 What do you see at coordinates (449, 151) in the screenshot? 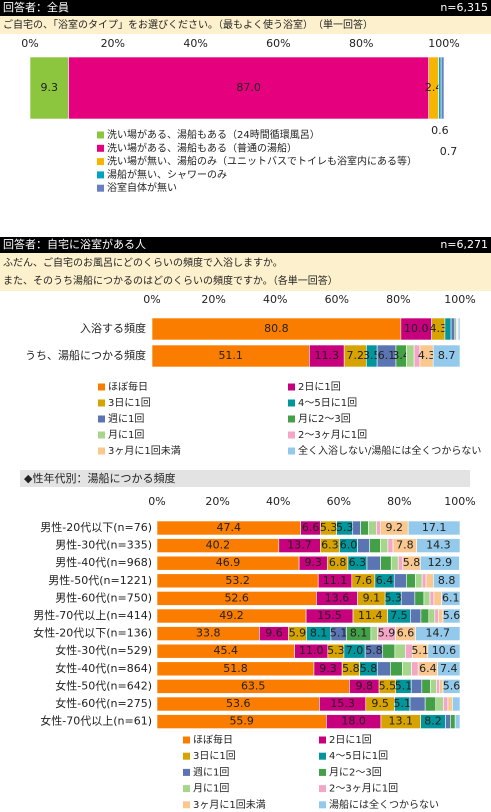
I see `value-label: 0.7` at bounding box center [449, 151].